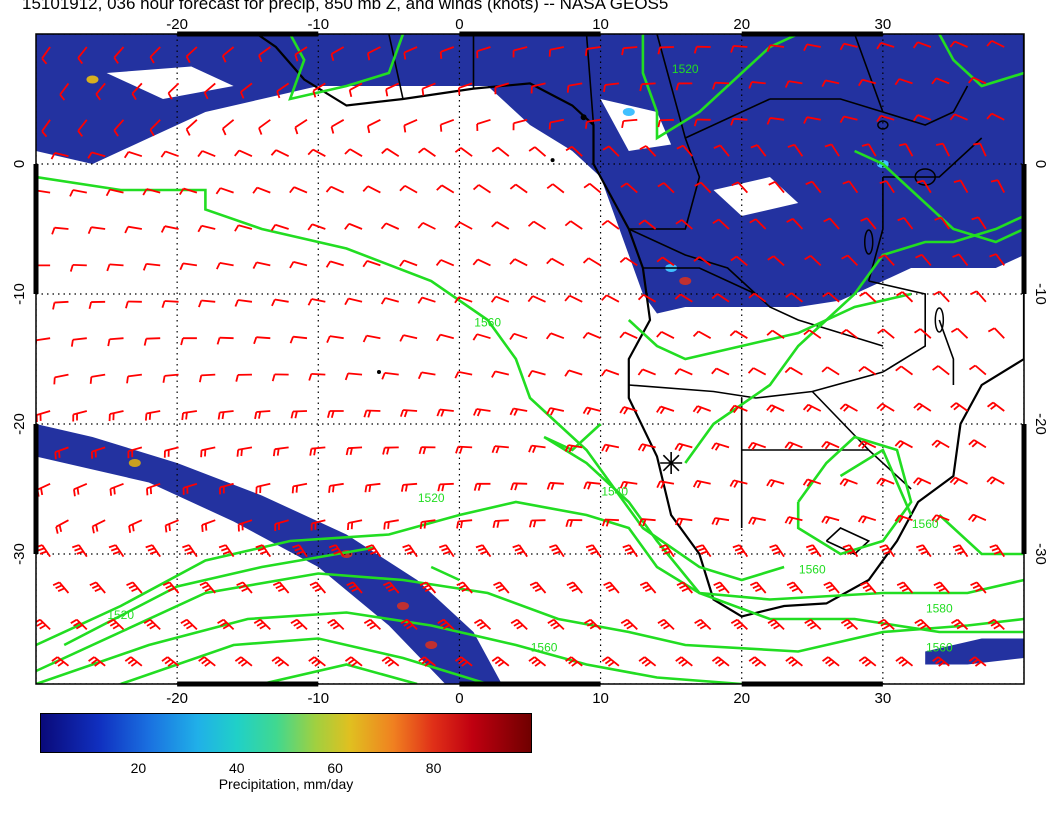 This screenshot has width=1056, height=816. I want to click on asterisk-marker, so click(671, 463).